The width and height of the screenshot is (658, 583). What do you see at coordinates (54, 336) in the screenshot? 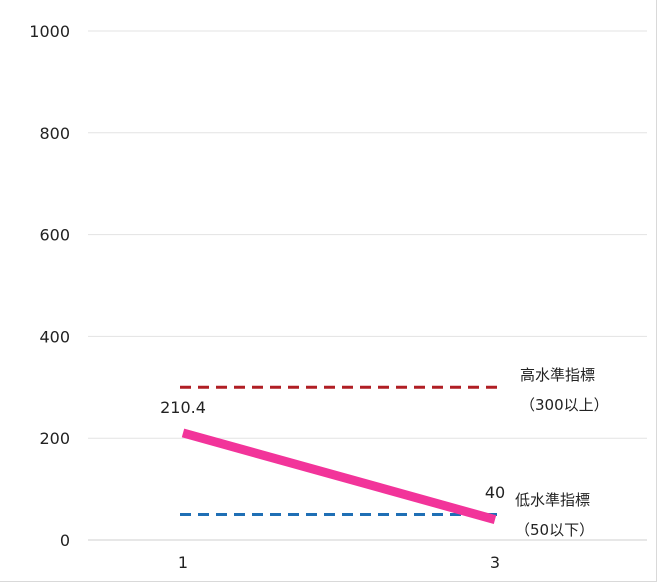
I see `y-tick-label: 400` at bounding box center [54, 336].